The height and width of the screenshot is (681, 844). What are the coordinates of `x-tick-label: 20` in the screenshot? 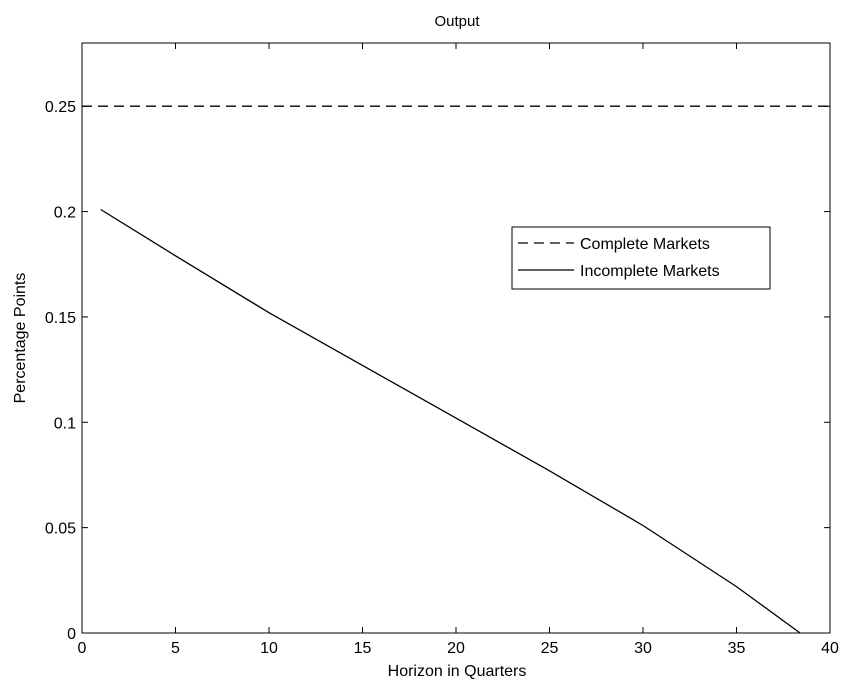 It's located at (456, 648).